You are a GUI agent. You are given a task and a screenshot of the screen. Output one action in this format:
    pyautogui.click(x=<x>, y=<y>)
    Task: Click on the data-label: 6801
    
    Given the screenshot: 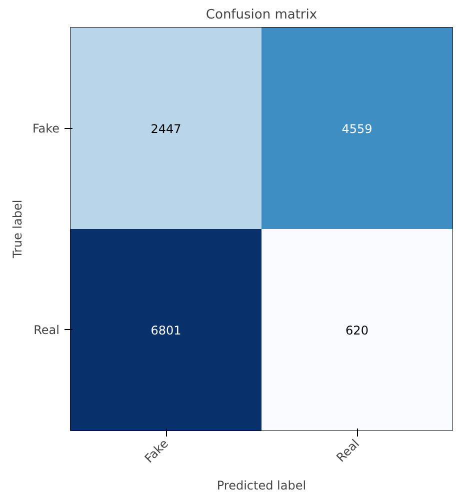 What is the action you would take?
    pyautogui.click(x=166, y=330)
    